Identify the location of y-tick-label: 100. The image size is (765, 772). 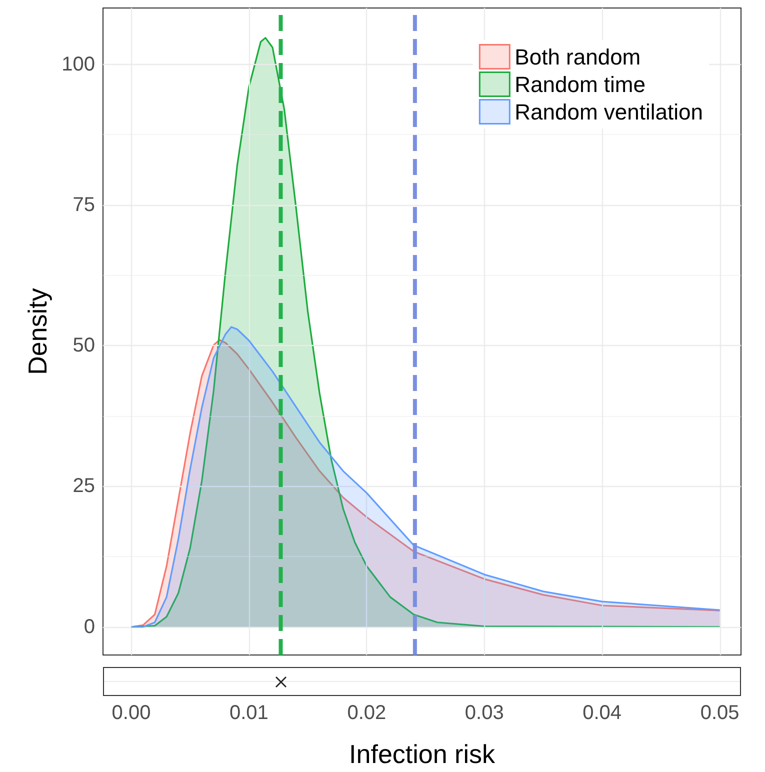
(78, 64).